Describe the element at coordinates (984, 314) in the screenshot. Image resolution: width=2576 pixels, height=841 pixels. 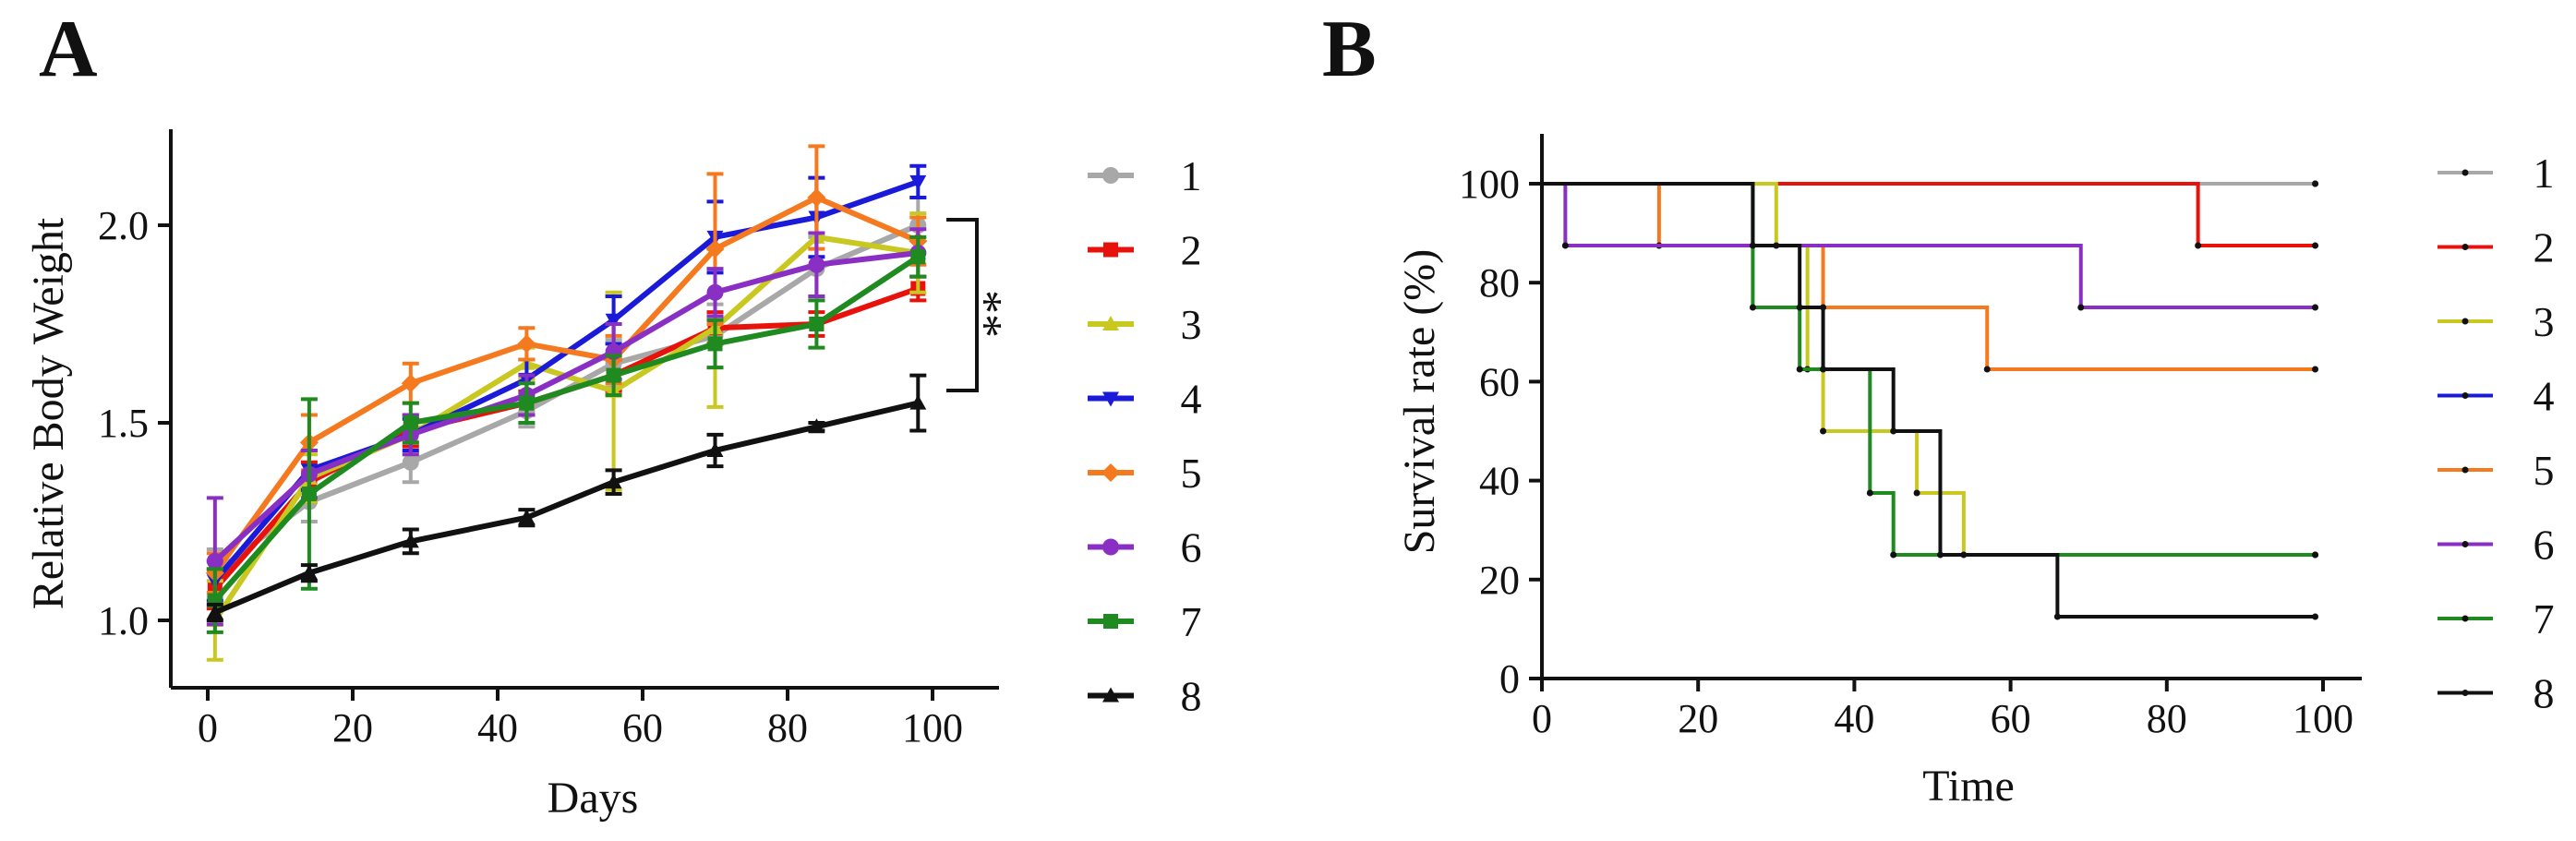
I see `significance-label: **` at that location.